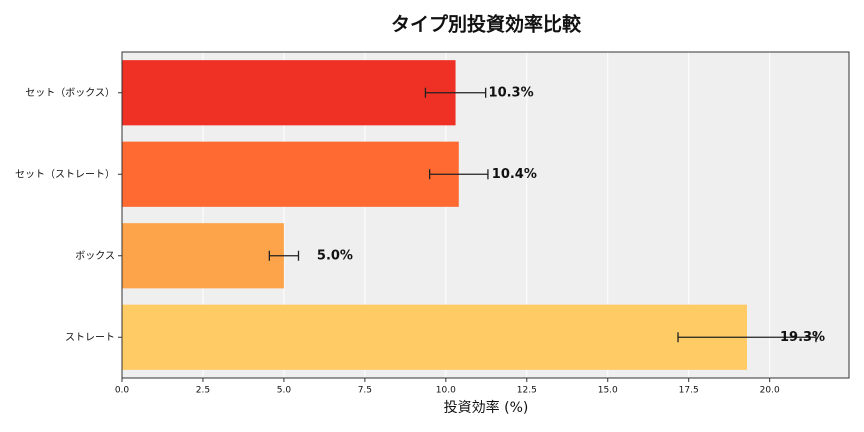 Image resolution: width=864 pixels, height=432 pixels. I want to click on x-tick-label: 7.5, so click(365, 391).